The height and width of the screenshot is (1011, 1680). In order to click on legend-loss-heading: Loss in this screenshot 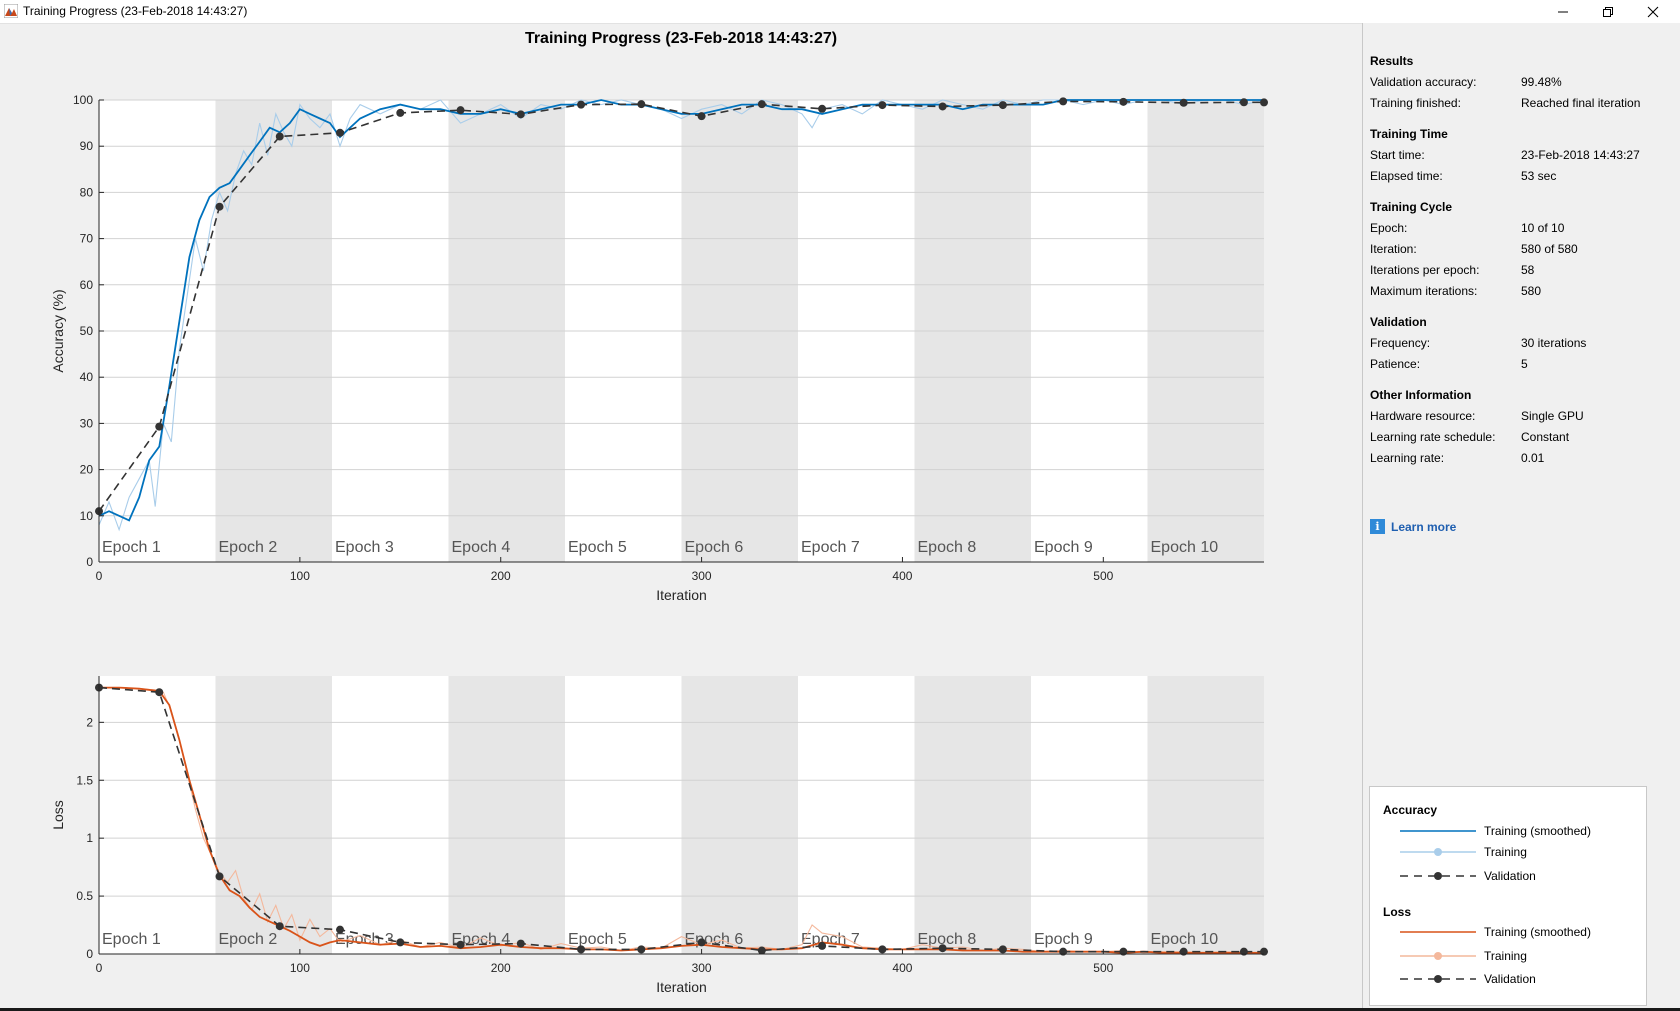, I will do `click(1397, 912)`.